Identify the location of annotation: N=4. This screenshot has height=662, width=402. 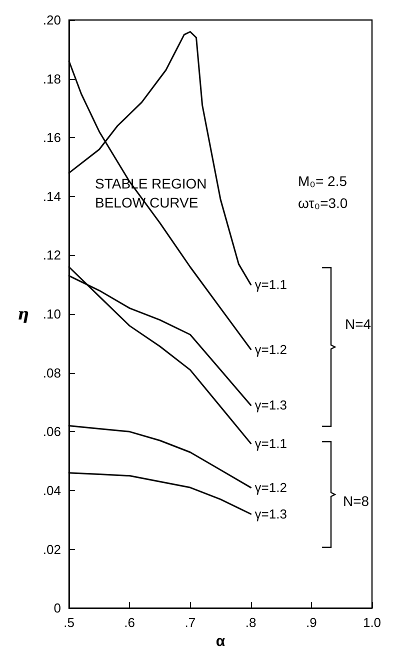
(358, 324).